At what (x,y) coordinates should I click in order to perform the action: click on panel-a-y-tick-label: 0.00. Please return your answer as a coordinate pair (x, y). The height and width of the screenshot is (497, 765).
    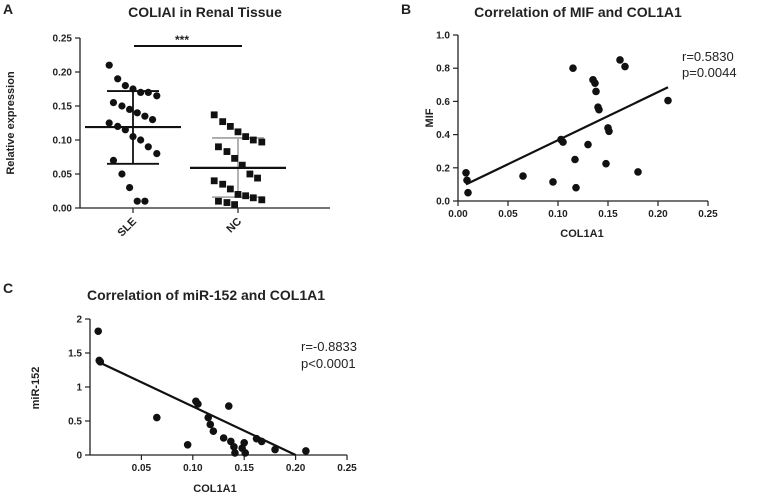
    Looking at the image, I should click on (63, 209).